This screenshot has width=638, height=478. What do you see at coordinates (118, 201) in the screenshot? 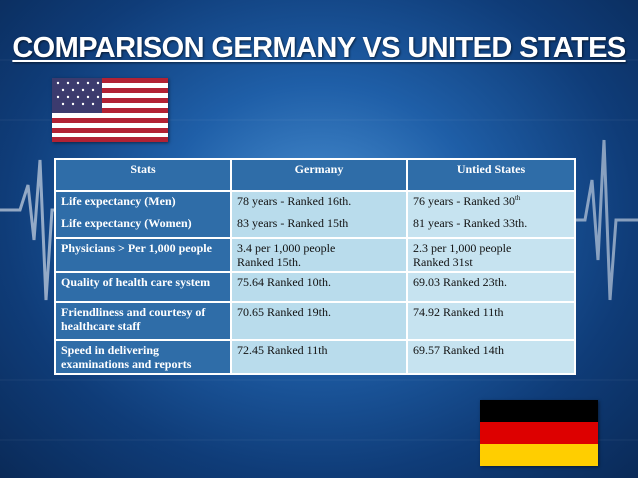
I see `label-life-men: Life expectancy (Men)` at bounding box center [118, 201].